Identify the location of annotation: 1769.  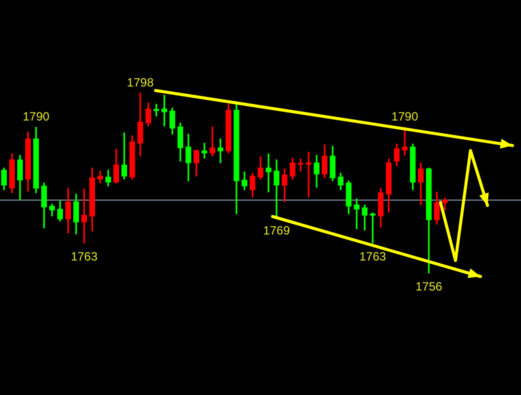
(276, 231).